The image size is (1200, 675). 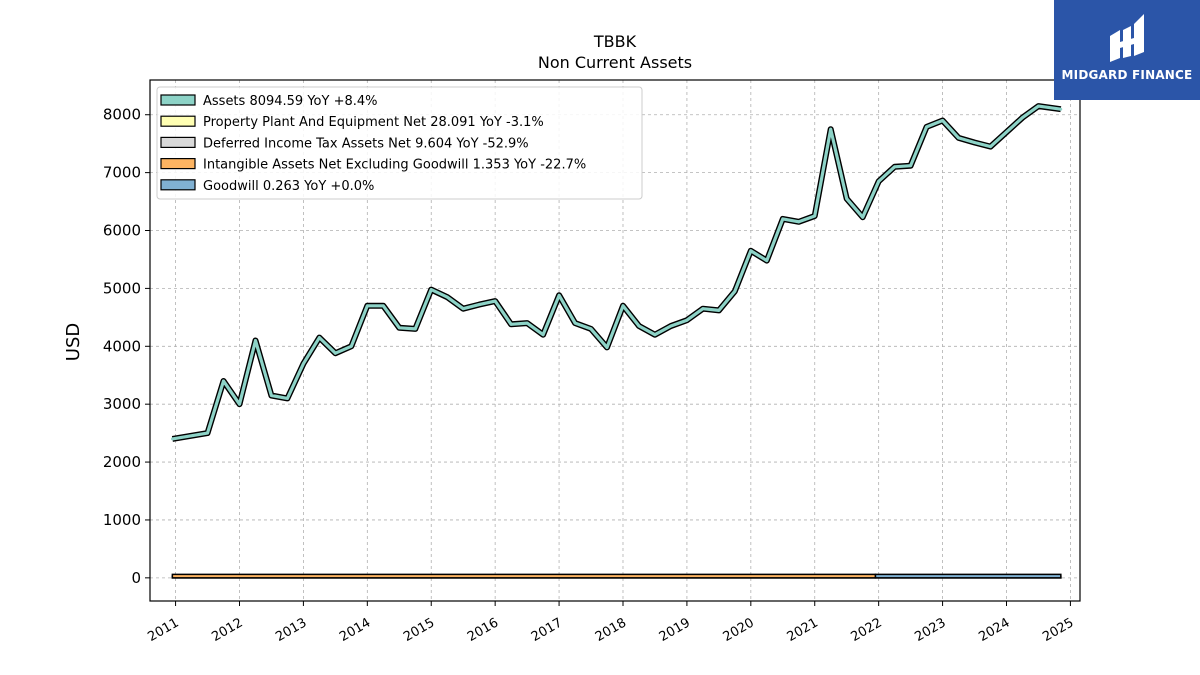 I want to click on legend-label: Goodwill 0.263 YoY +0.0%, so click(x=288, y=186).